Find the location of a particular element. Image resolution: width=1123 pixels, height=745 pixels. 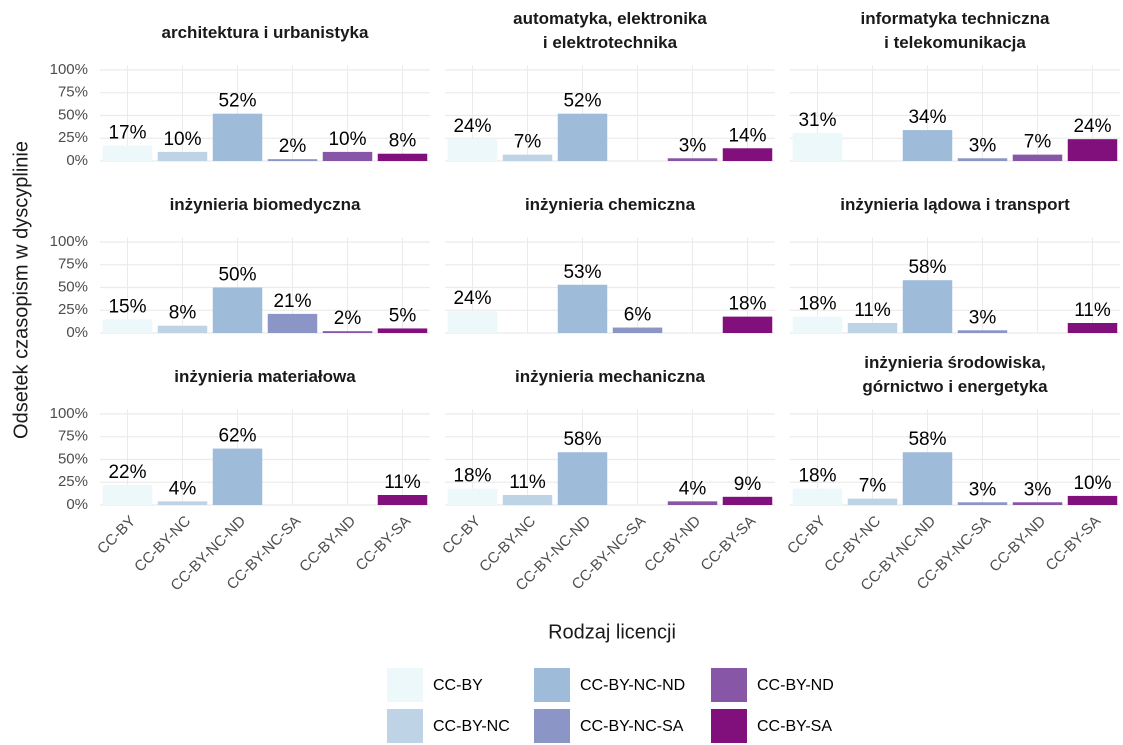

legend-label: CC-BY is located at coordinates (458, 685).